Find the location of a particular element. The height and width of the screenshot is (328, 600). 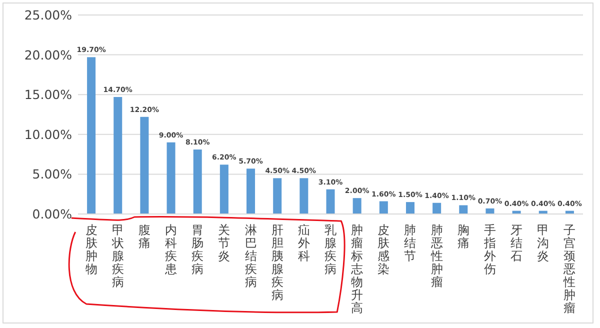

x-tick-label: 关节炎 is located at coordinates (224, 243).